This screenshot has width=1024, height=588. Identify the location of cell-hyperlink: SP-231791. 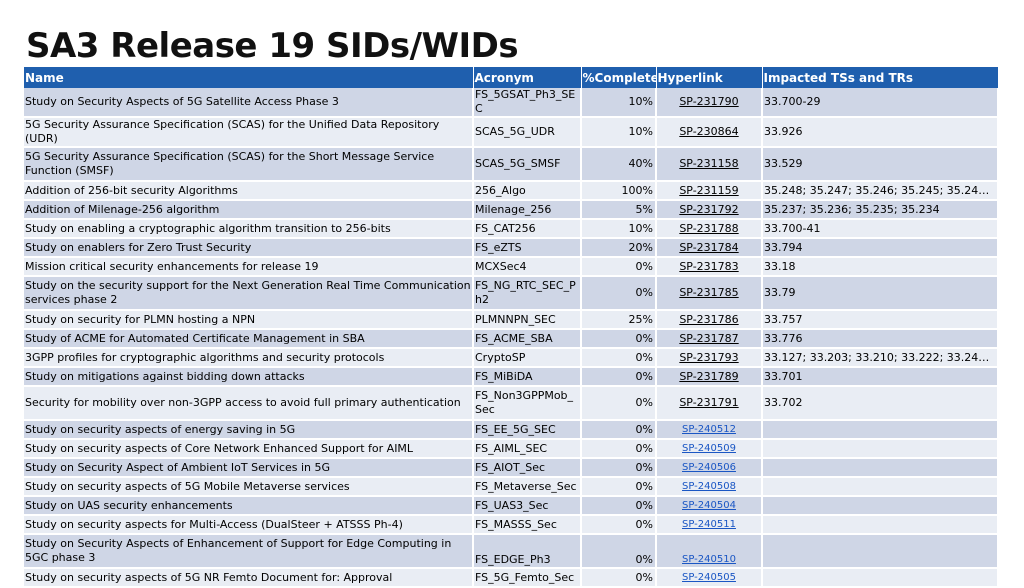
(709, 403).